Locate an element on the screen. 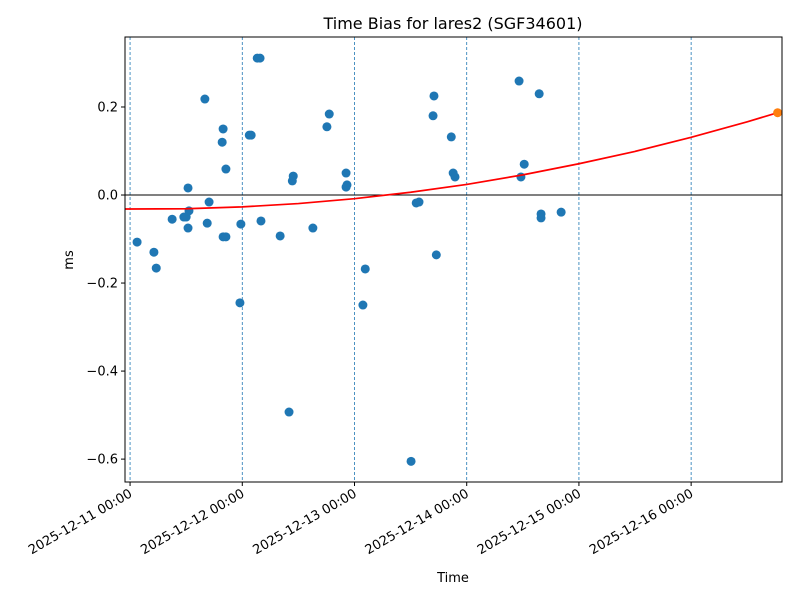 The image size is (800, 604). x-tick-label: 2025-12-13 00:00 is located at coordinates (305, 522).